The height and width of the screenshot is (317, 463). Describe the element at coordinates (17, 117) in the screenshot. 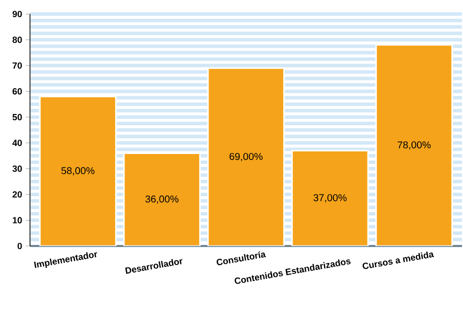

I see `y-tick-label: 50` at that location.